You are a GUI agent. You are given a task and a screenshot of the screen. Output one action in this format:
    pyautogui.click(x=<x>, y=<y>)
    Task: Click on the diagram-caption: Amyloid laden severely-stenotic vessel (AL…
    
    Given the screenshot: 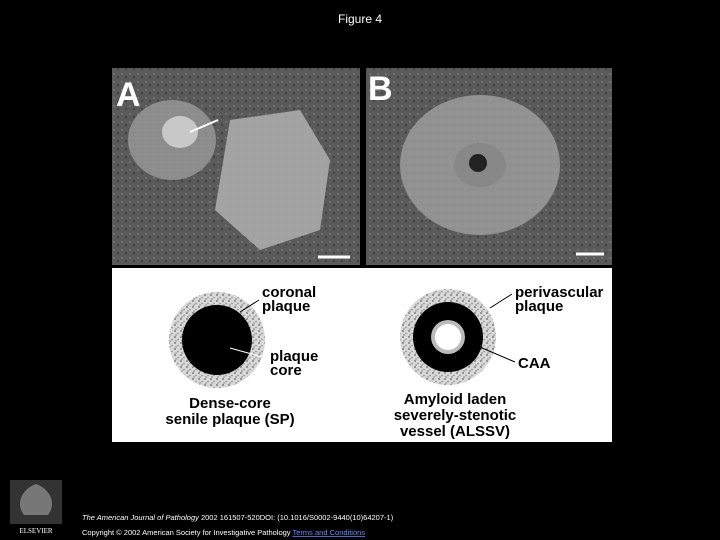 What is the action you would take?
    pyautogui.click(x=455, y=415)
    